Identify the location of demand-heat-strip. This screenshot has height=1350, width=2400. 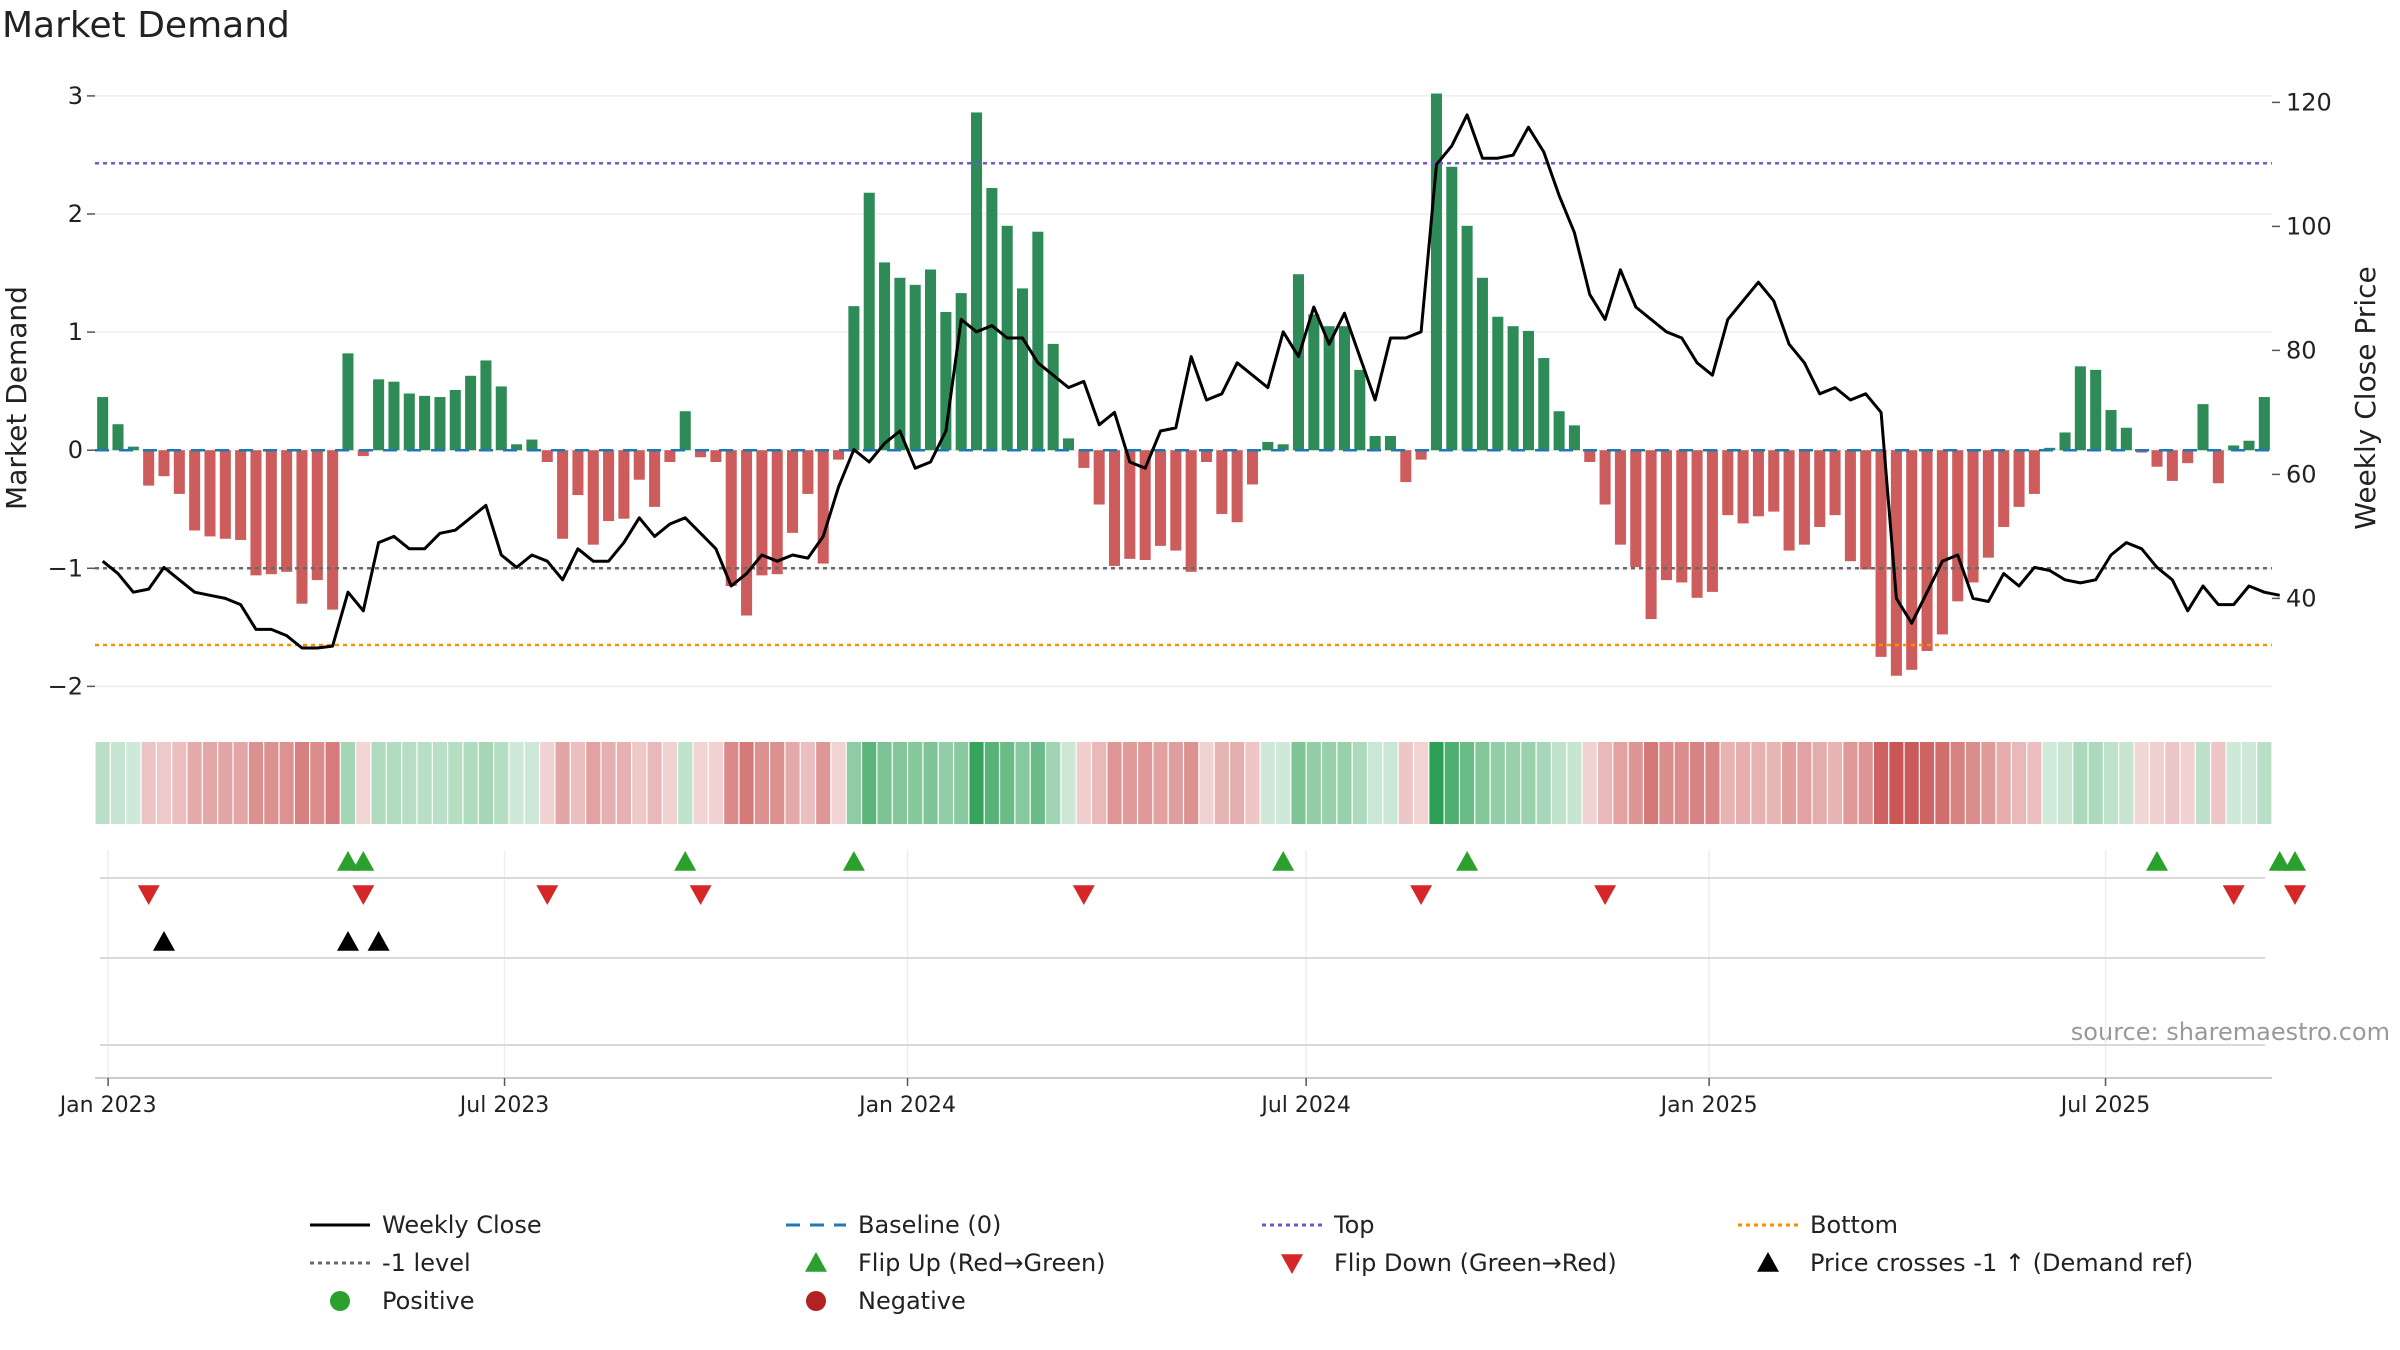
(1183, 783).